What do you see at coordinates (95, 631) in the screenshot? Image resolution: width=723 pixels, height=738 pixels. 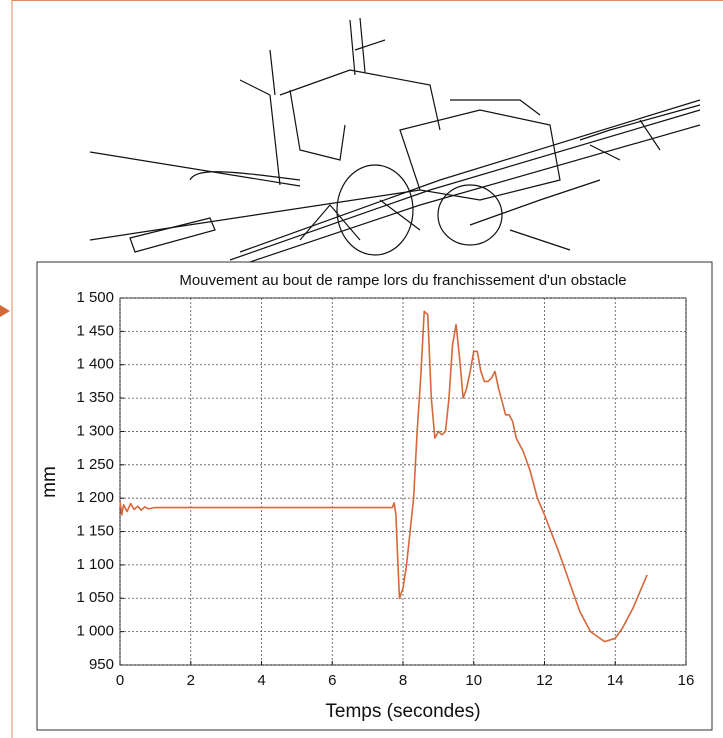 I see `y-tick-label: 1 000` at bounding box center [95, 631].